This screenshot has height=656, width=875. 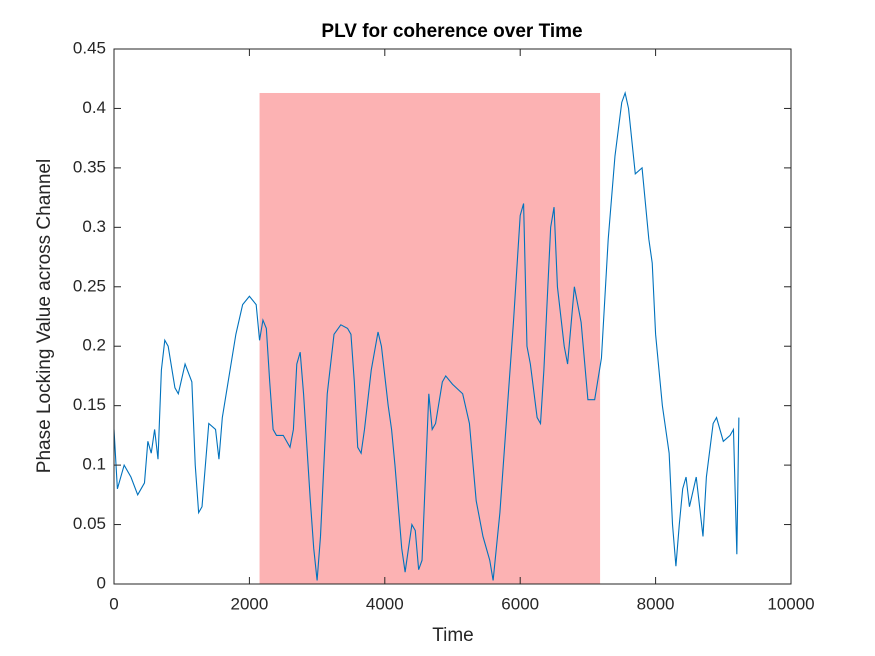 What do you see at coordinates (101, 582) in the screenshot?
I see `y-tick-label: 0` at bounding box center [101, 582].